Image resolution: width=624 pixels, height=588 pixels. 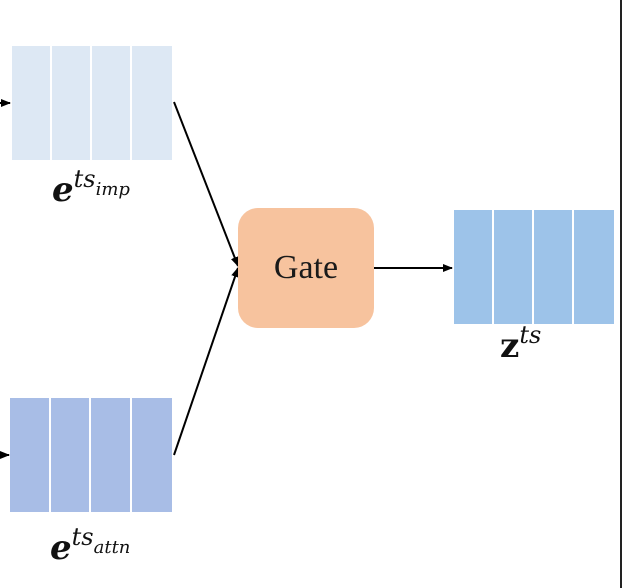 What do you see at coordinates (112, 189) in the screenshot?
I see `label-subscript: imp` at bounding box center [112, 189].